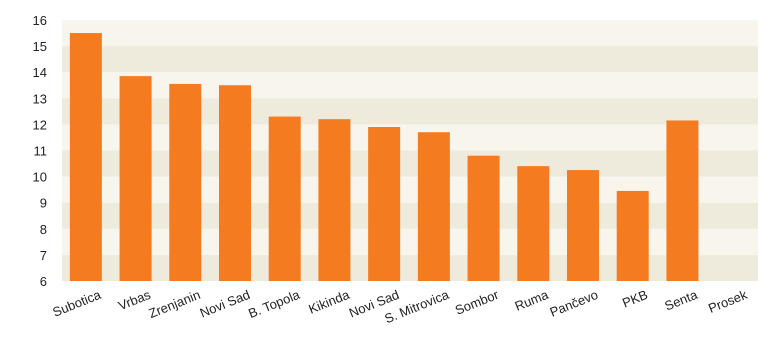 The image size is (760, 360). What do you see at coordinates (40, 177) in the screenshot?
I see `y-tick-label: 10` at bounding box center [40, 177].